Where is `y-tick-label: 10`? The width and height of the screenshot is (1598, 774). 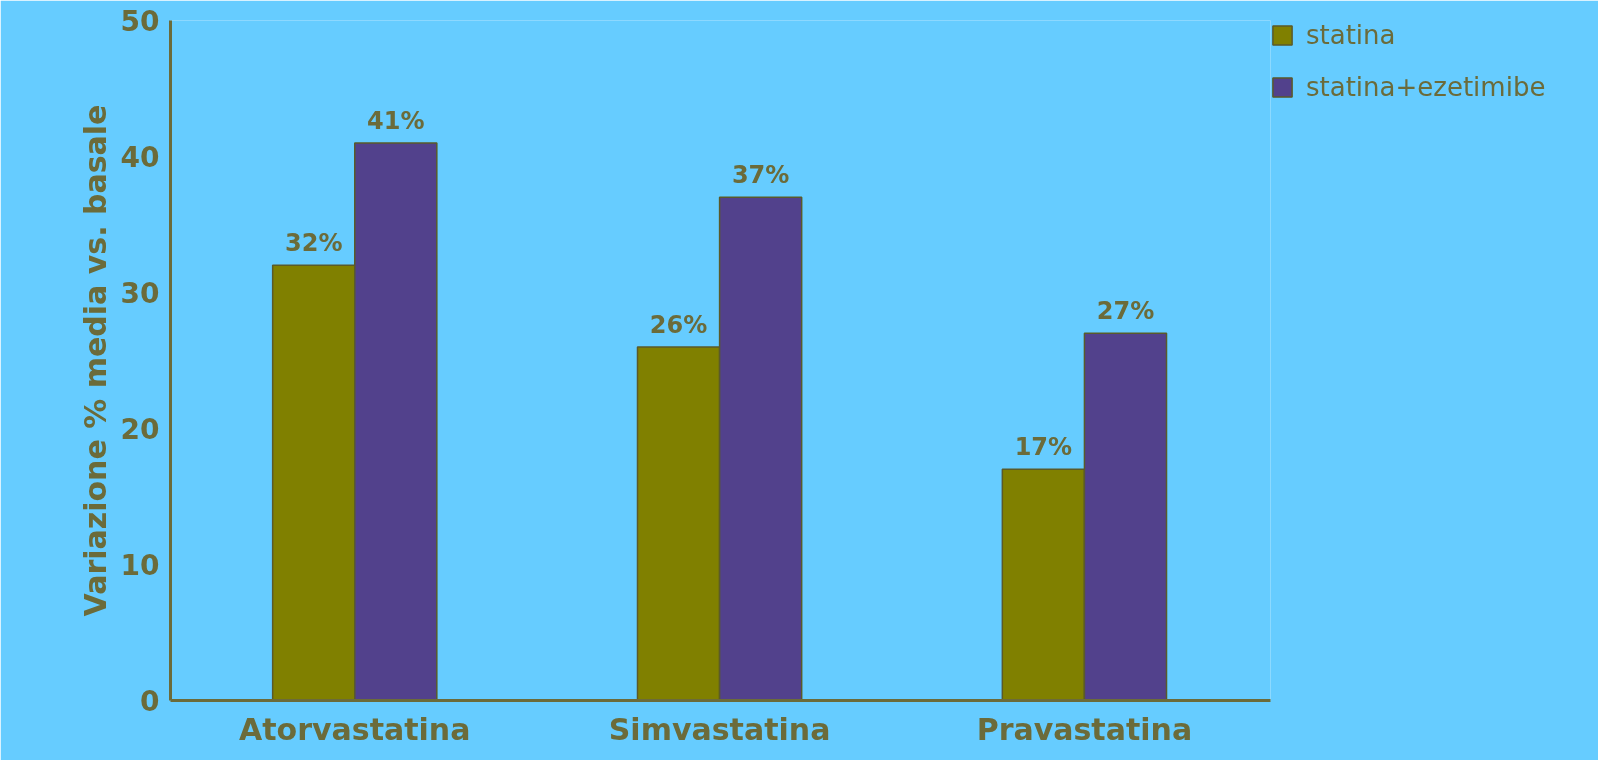 y-tick-label: 10 is located at coordinates (140, 565).